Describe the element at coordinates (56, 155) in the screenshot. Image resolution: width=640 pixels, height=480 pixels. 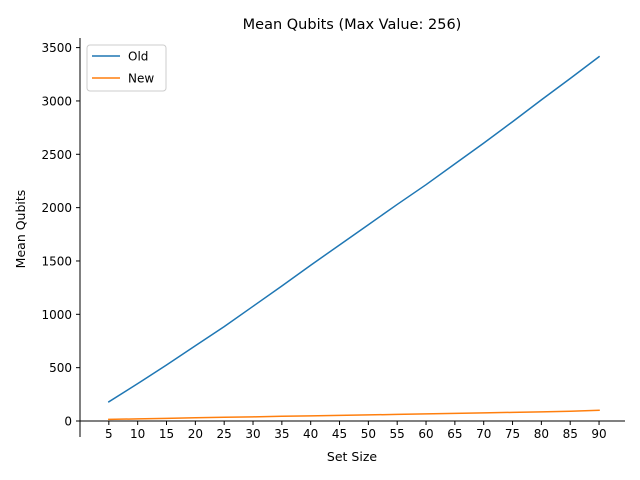
I see `y-tick-label: 2500` at that location.